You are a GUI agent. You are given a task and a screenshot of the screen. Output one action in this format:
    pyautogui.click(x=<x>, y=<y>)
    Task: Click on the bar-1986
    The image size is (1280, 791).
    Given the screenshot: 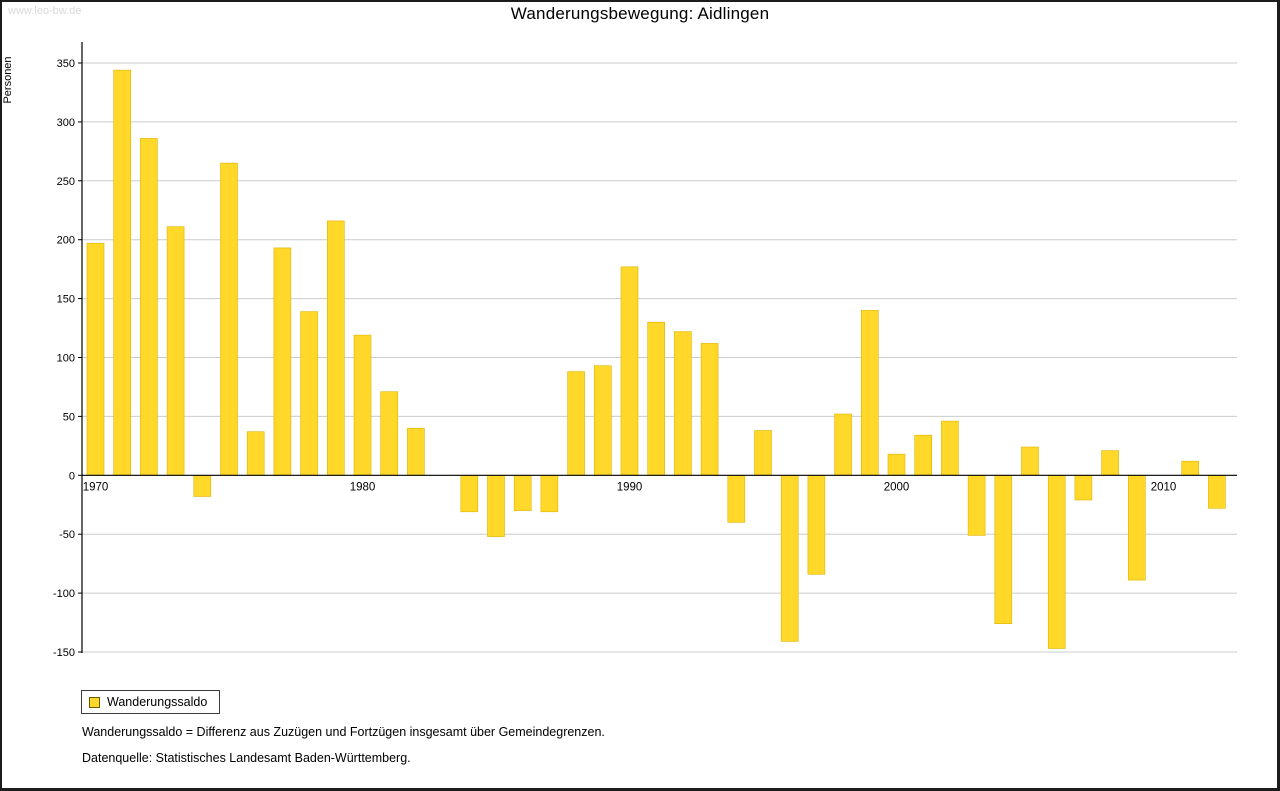 What is the action you would take?
    pyautogui.click(x=522, y=492)
    